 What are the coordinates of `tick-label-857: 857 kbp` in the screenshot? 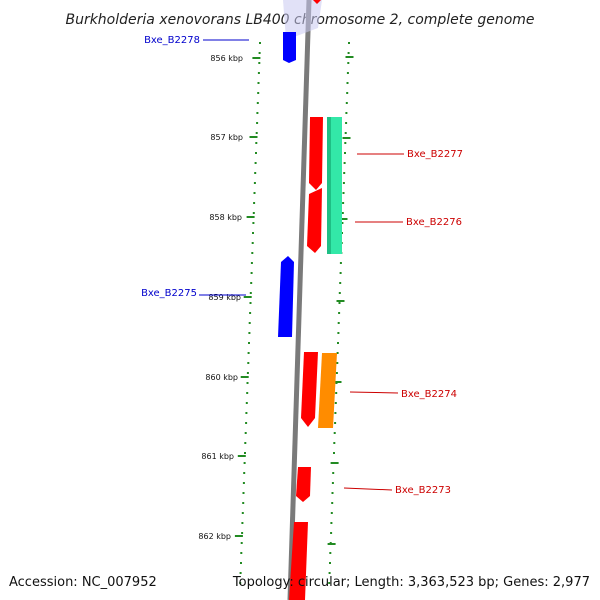 It's located at (226, 137).